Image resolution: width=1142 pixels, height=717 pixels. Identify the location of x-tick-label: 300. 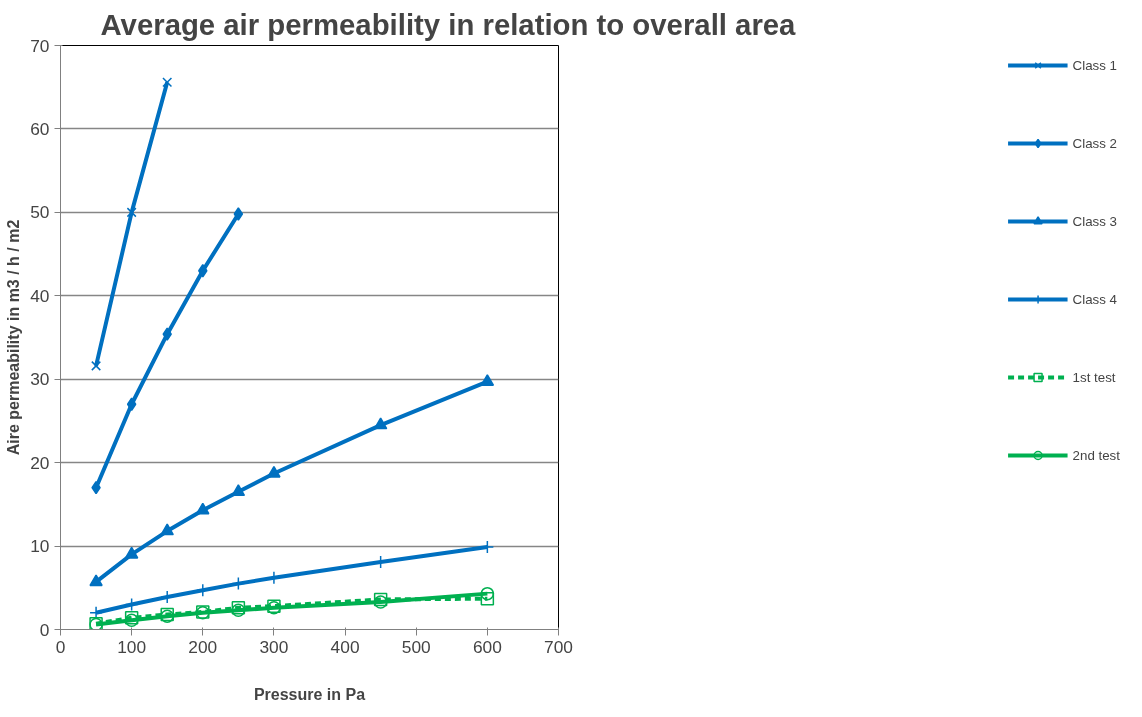
(274, 646).